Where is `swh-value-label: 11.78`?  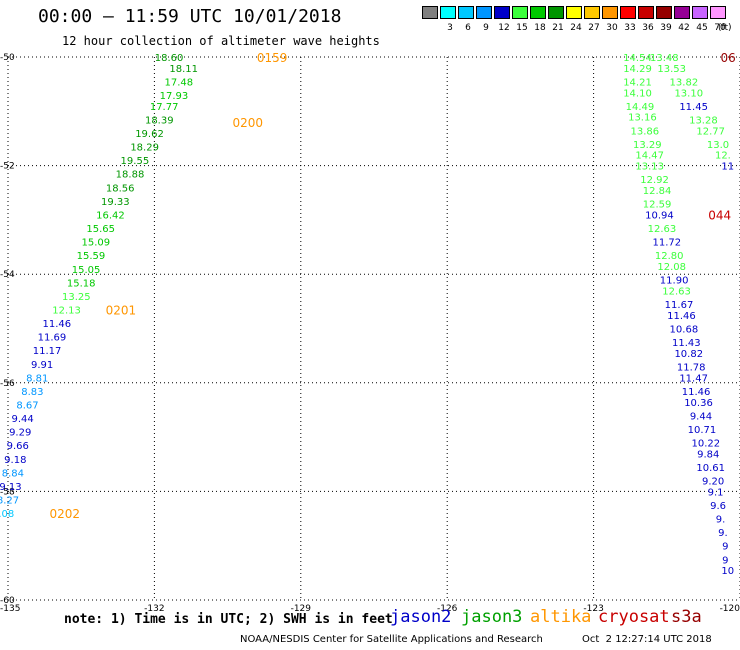 swh-value-label: 11.78 is located at coordinates (691, 368).